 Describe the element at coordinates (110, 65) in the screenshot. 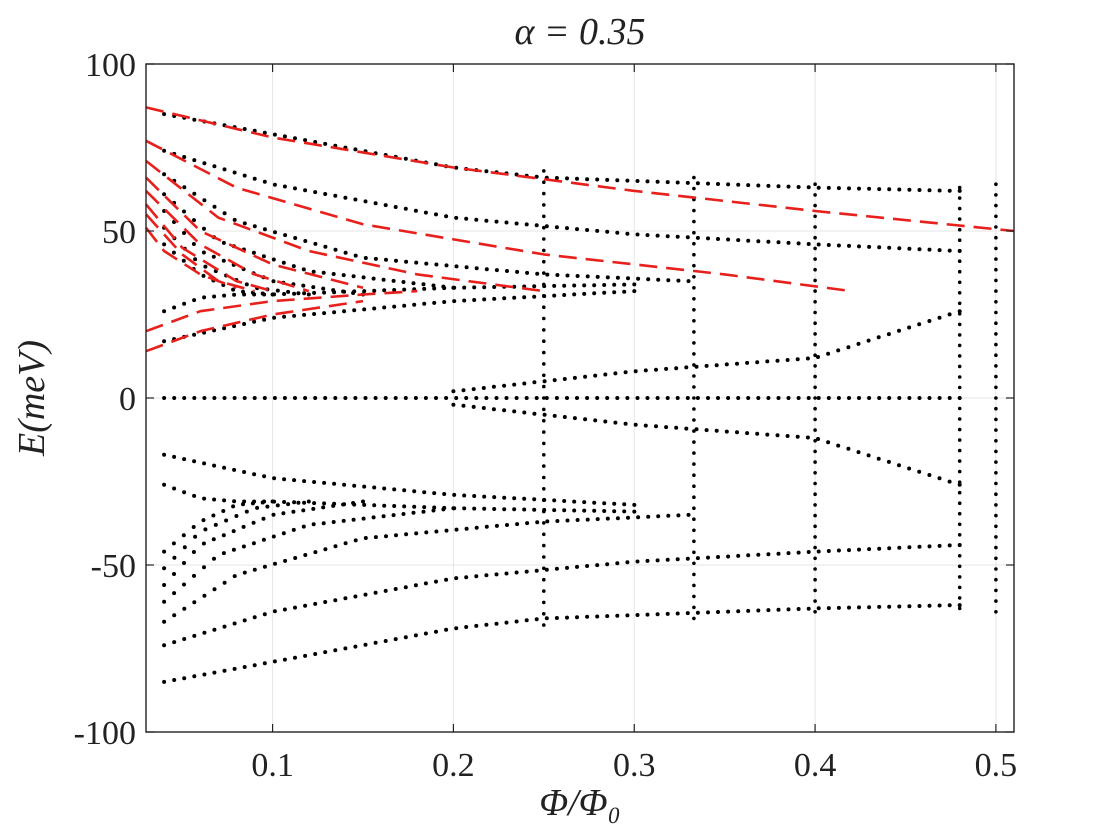

I see `y-tick-label: 100` at that location.